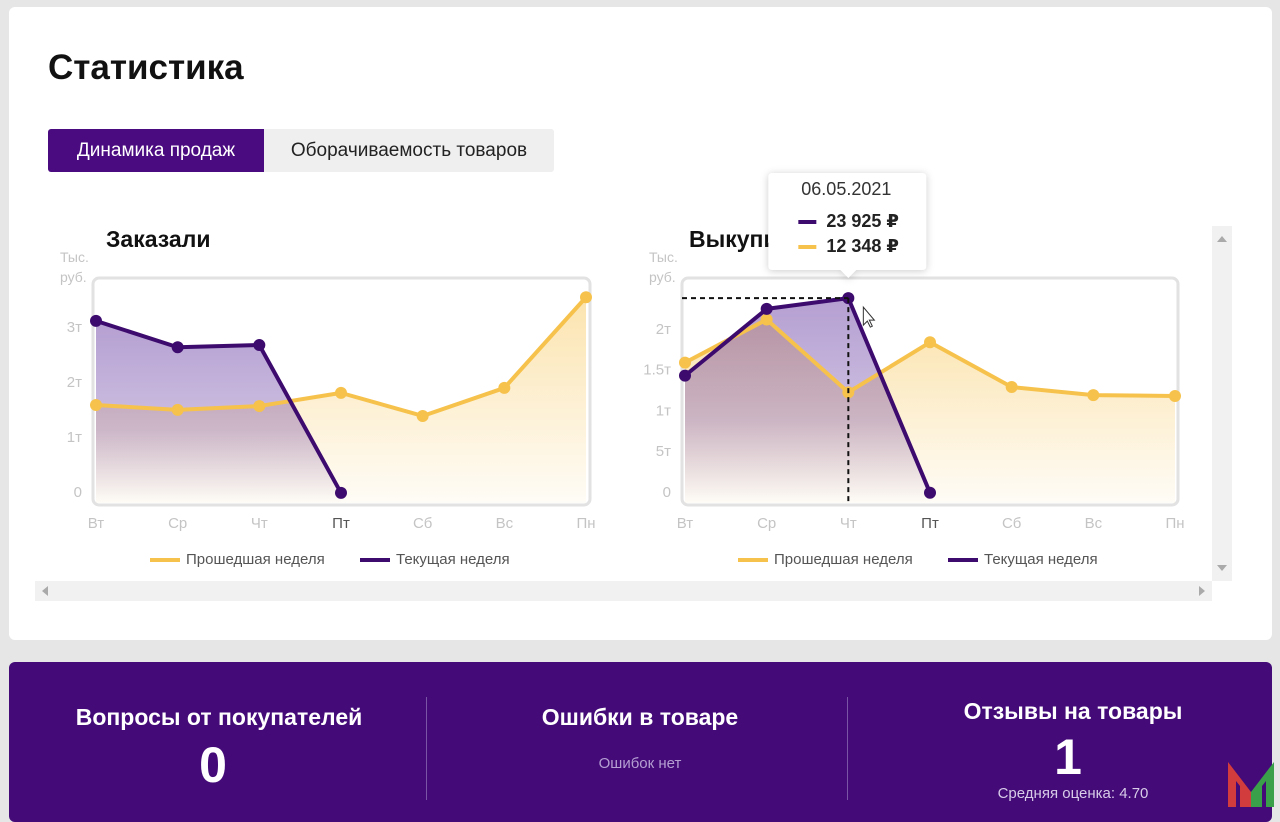 The width and height of the screenshot is (1280, 822). What do you see at coordinates (640, 763) in the screenshot?
I see `card-note: Ошибок нет` at bounding box center [640, 763].